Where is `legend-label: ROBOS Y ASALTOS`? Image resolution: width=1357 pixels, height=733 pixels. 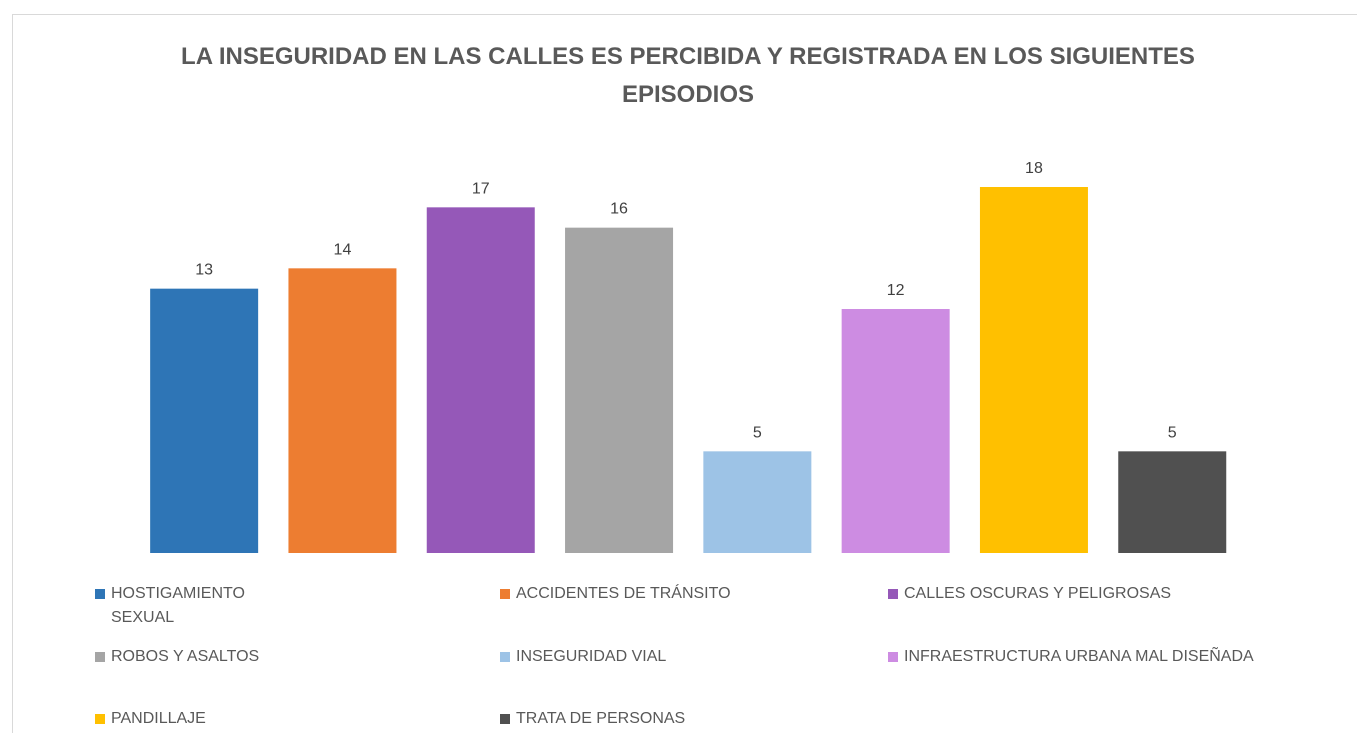 legend-label: ROBOS Y ASALTOS is located at coordinates (185, 656).